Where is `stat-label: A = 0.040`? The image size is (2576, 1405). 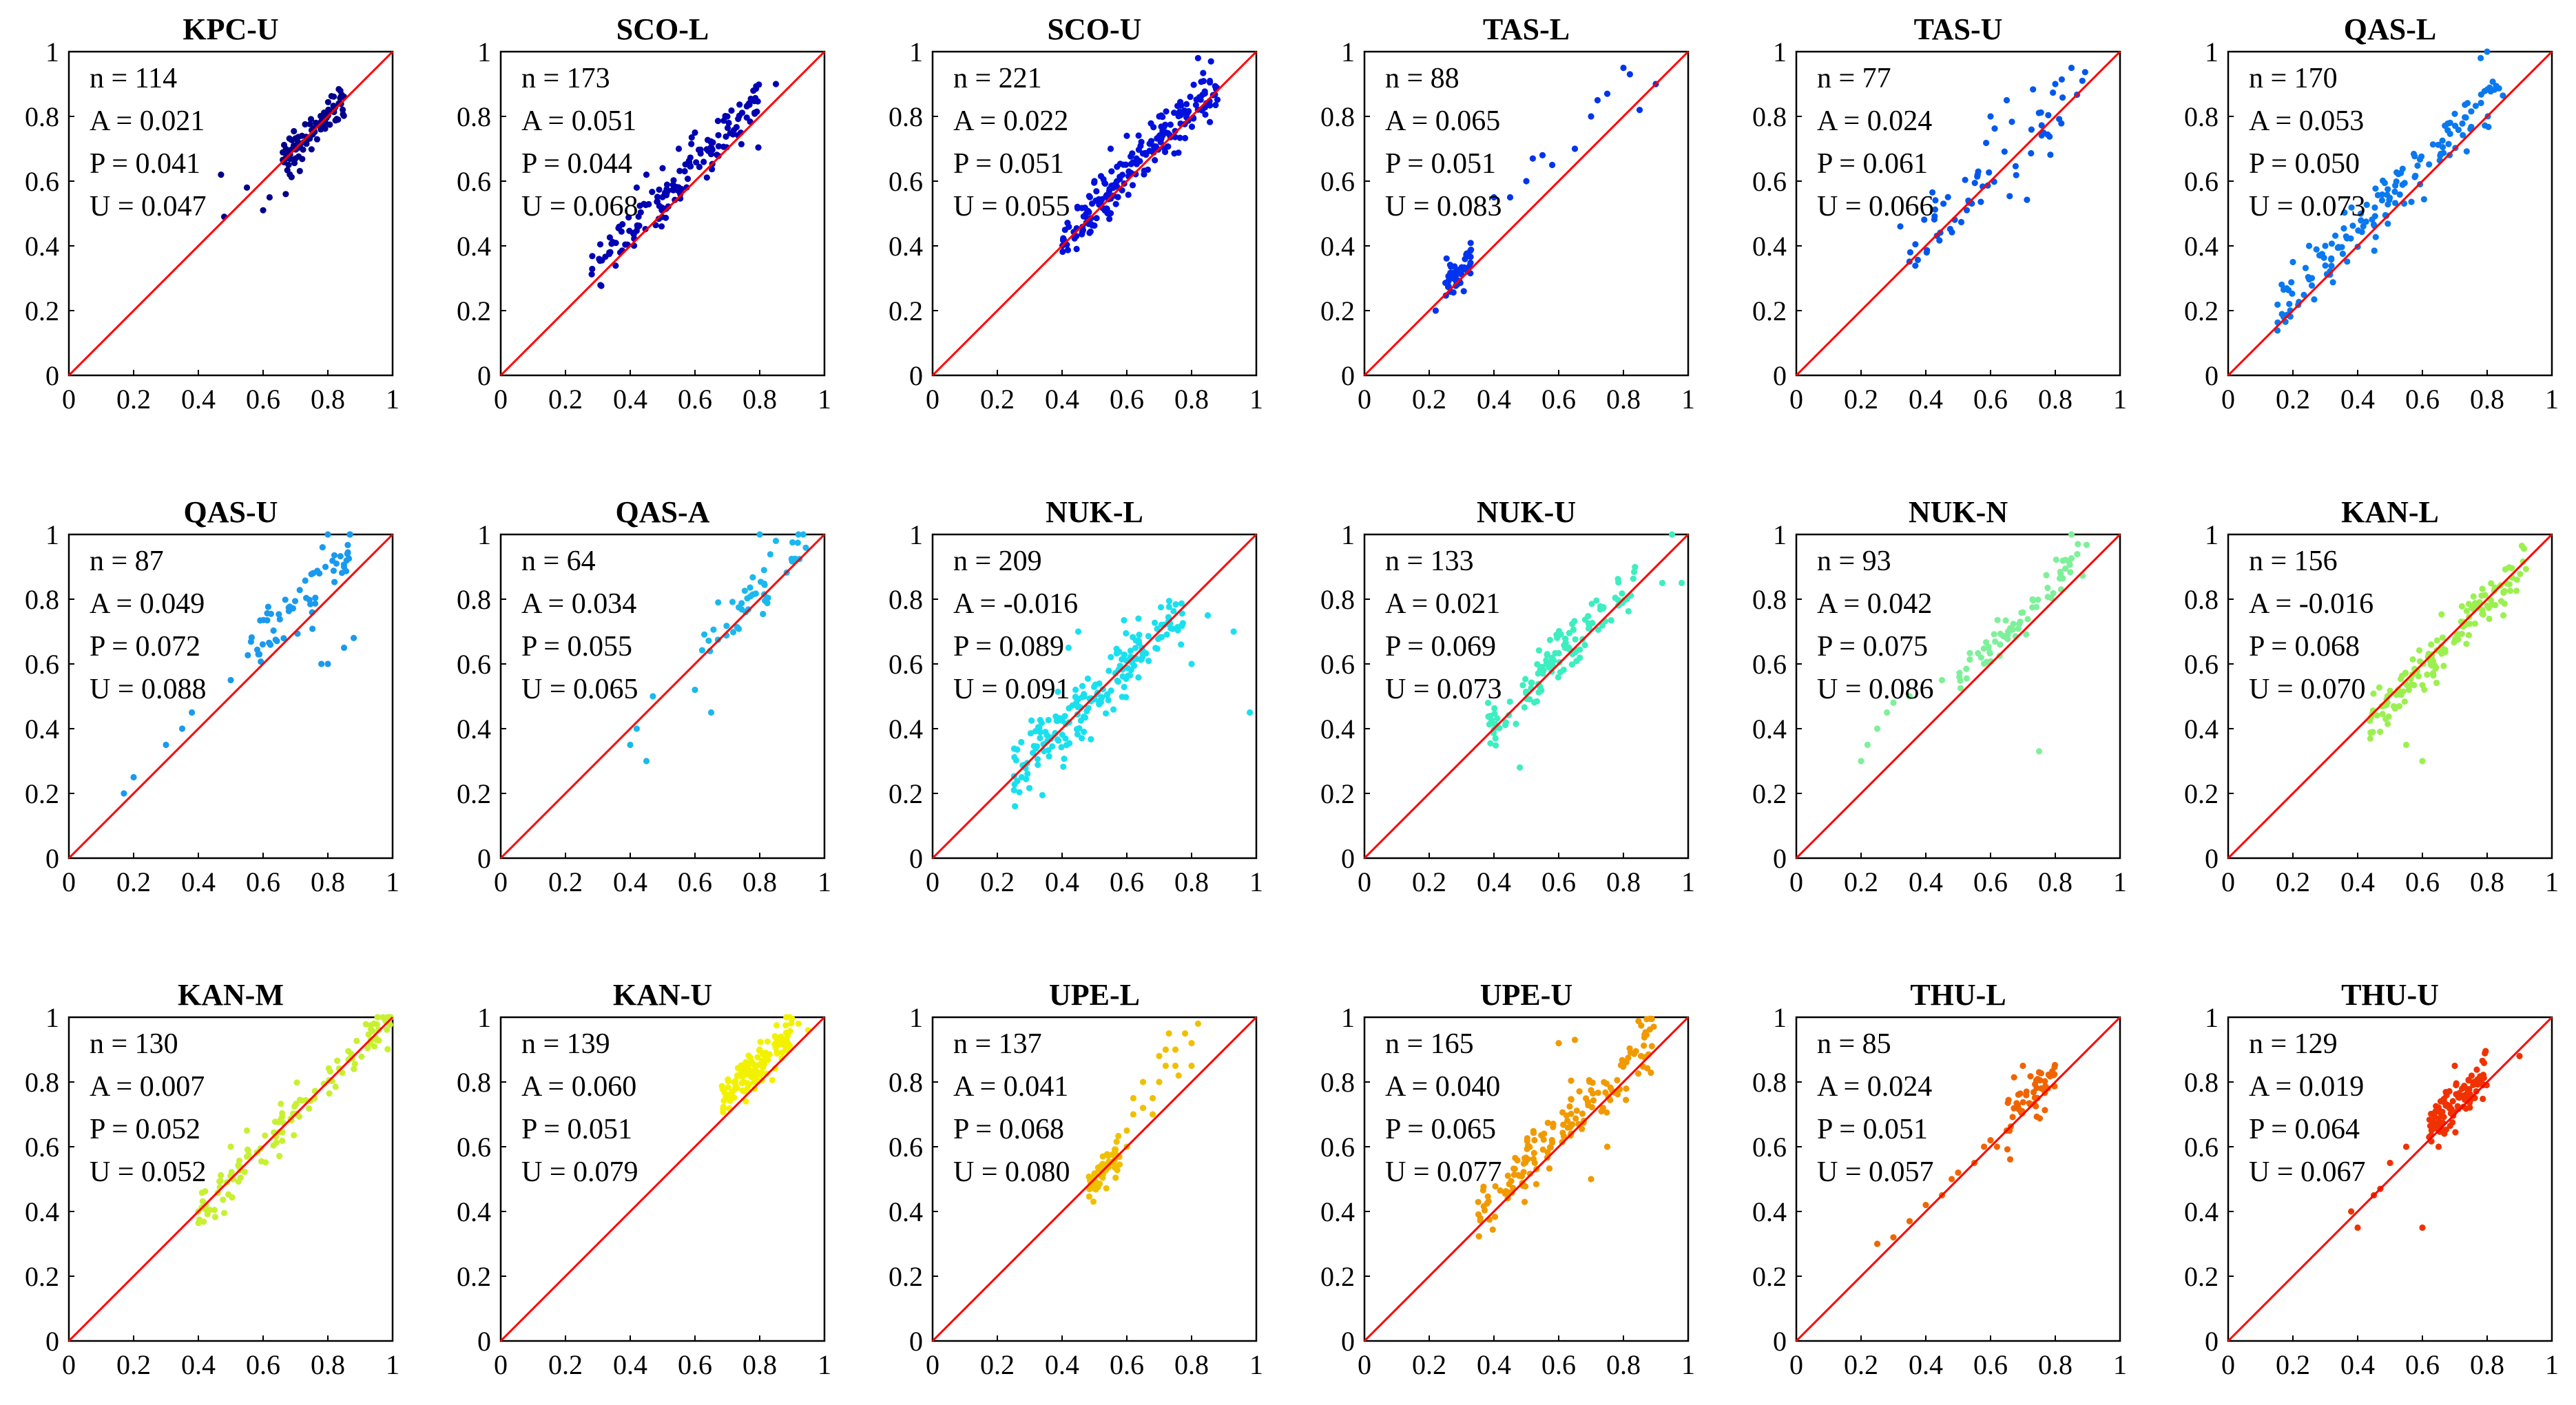 stat-label: A = 0.040 is located at coordinates (1442, 1087).